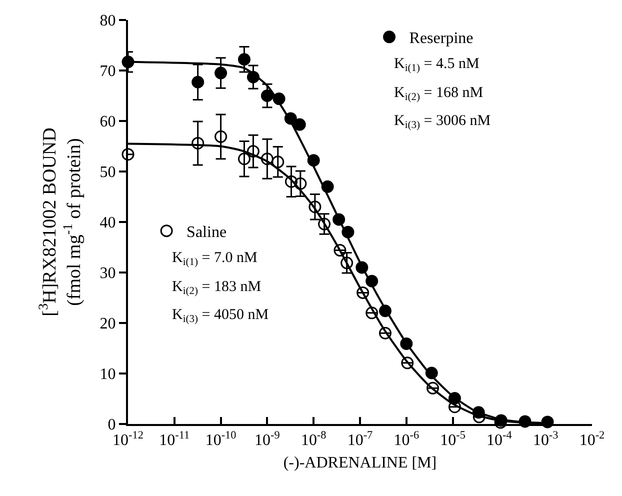 This screenshot has height=496, width=622. What do you see at coordinates (174, 439) in the screenshot?
I see `x-tick-label: 10$^{-11}$` at bounding box center [174, 439].